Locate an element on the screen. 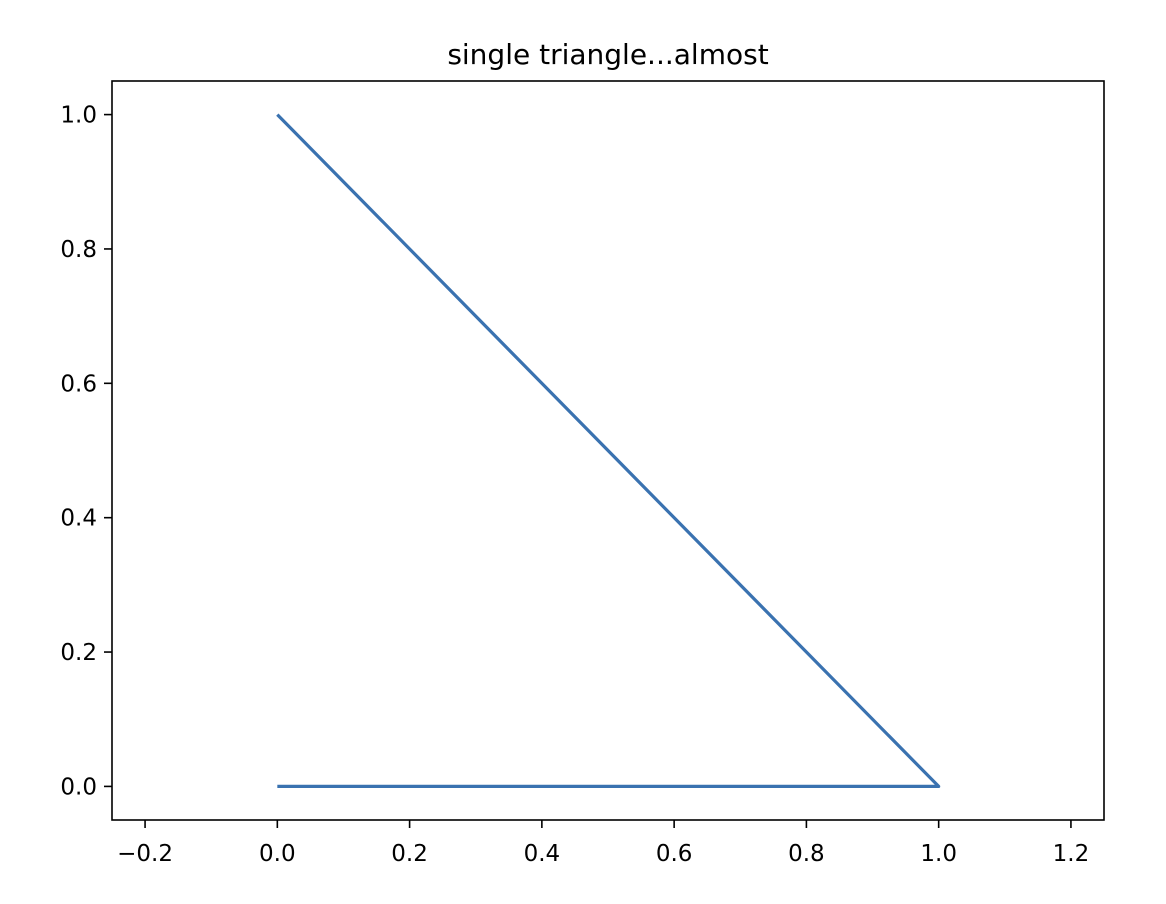  y-tick-label: 1.0 is located at coordinates (78, 116).